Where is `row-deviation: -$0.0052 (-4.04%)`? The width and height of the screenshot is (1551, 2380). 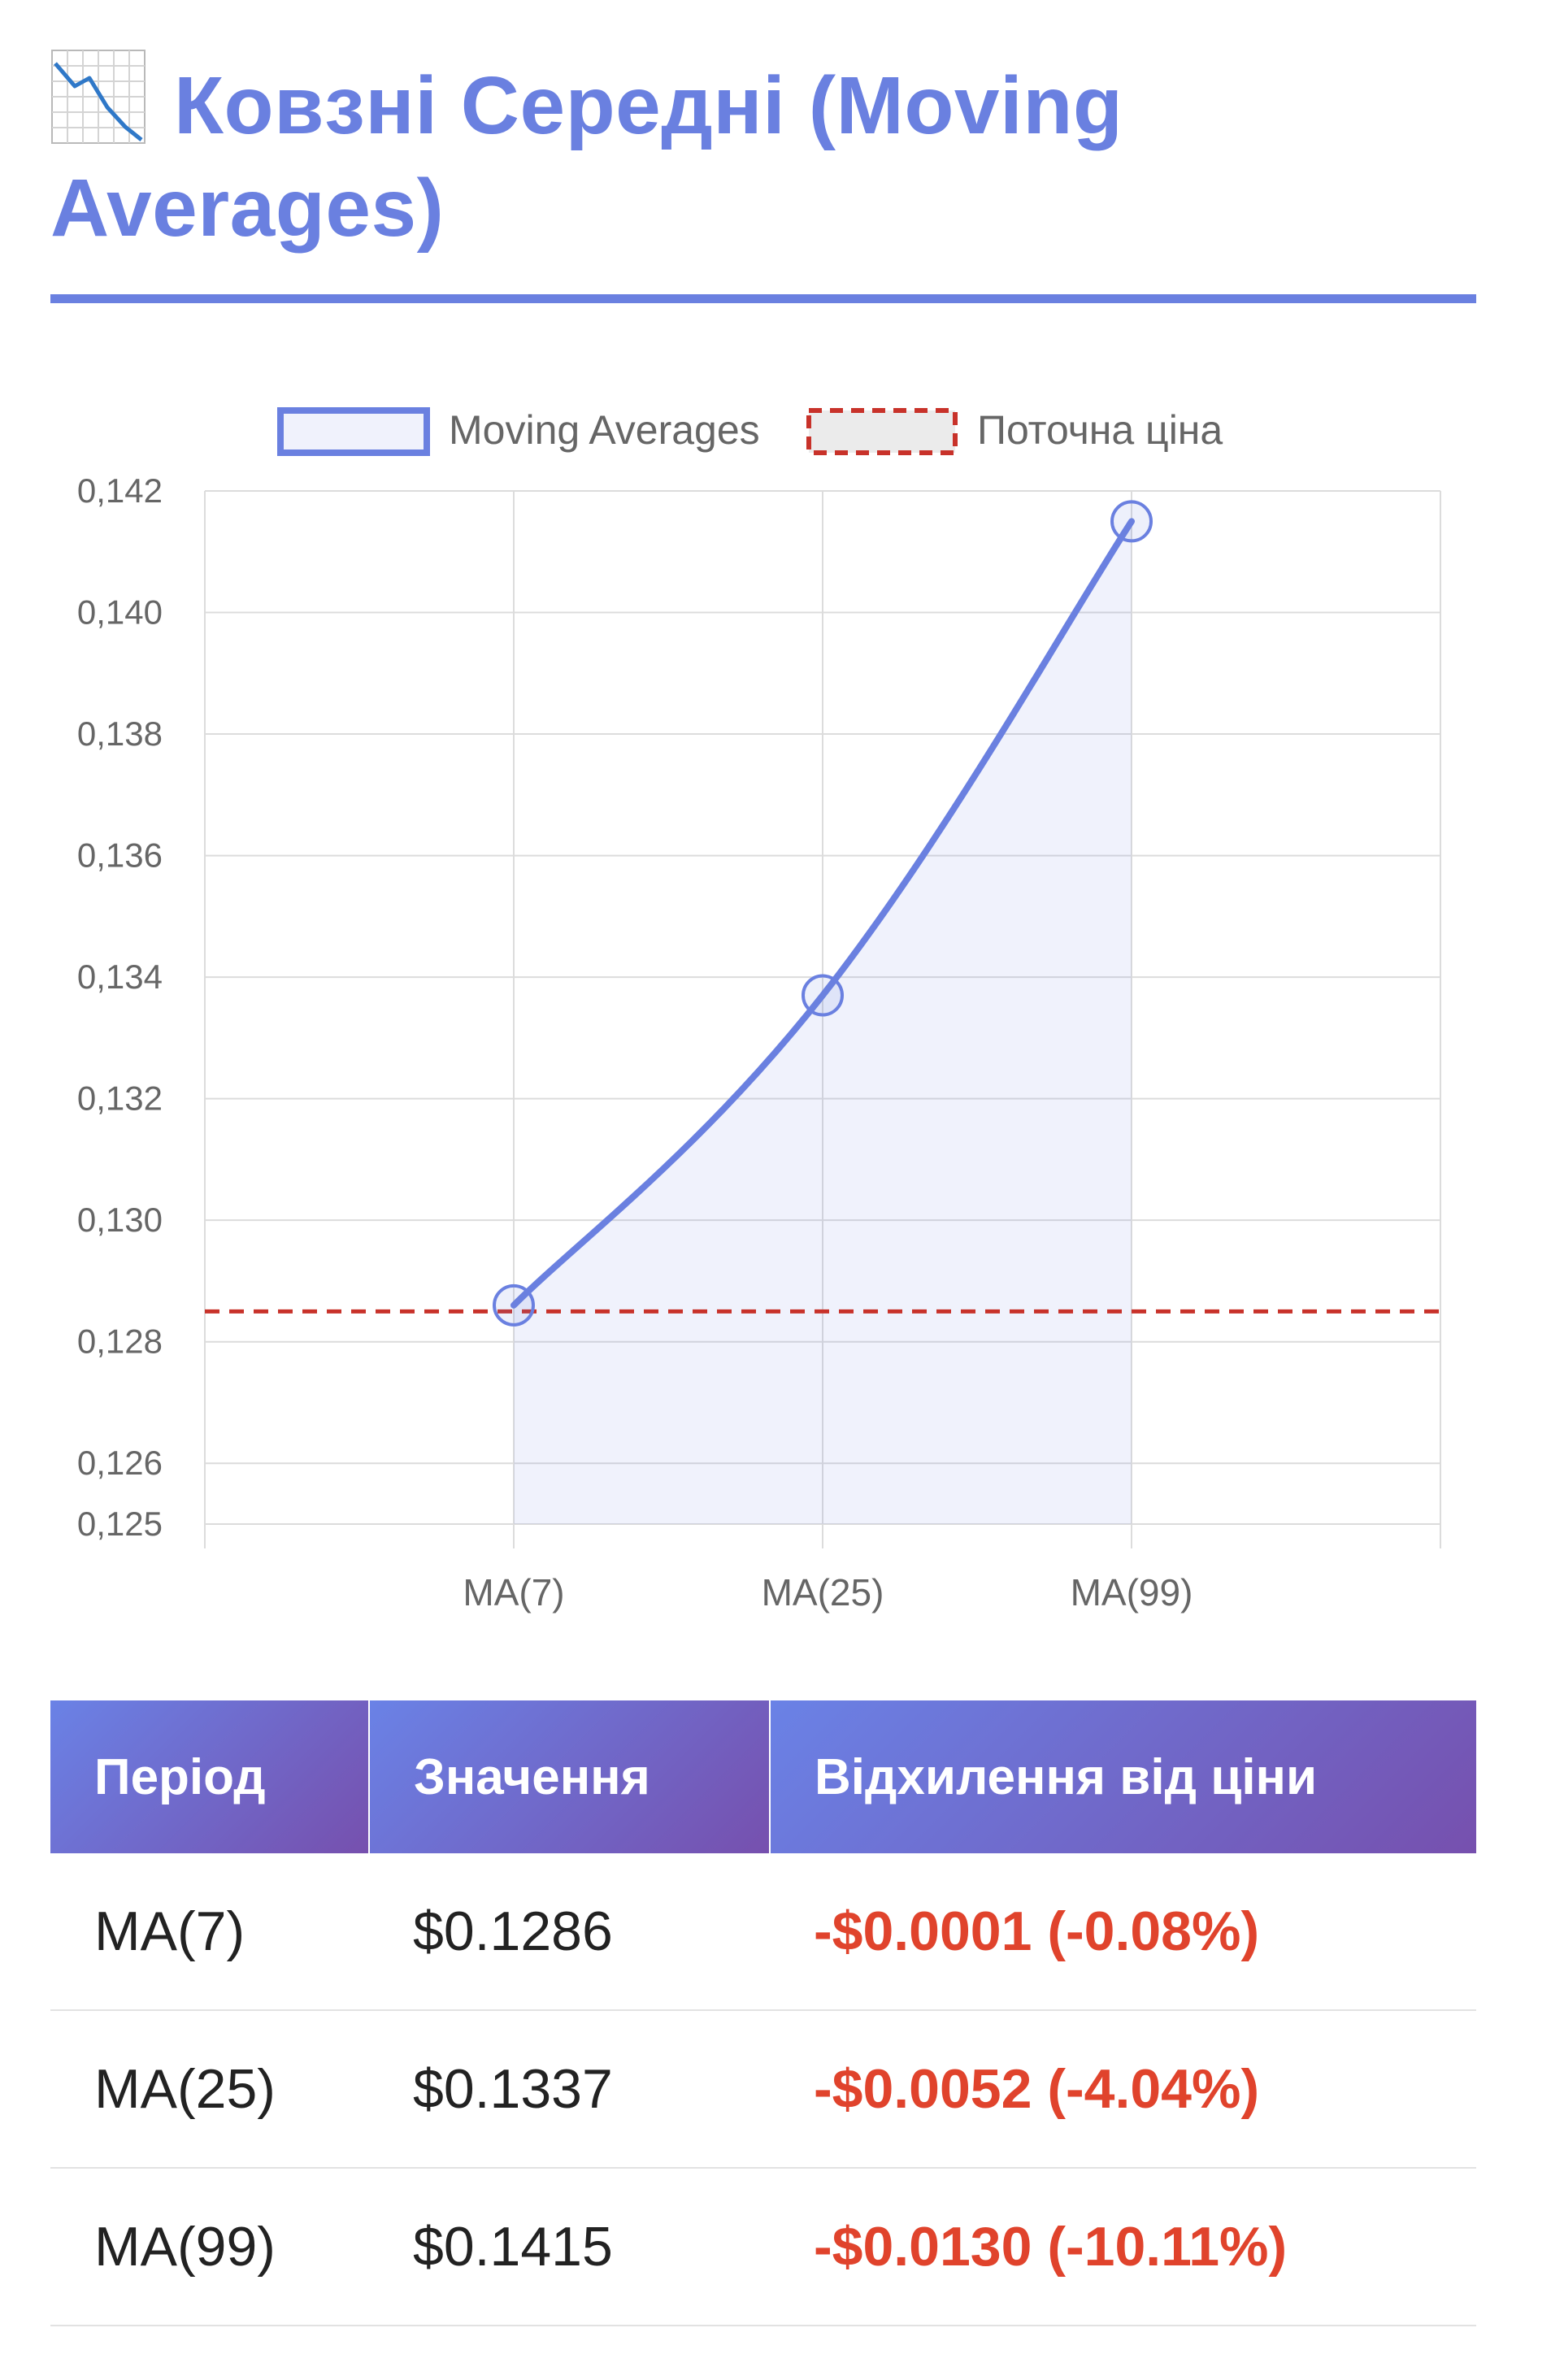 row-deviation: -$0.0052 (-4.04%) is located at coordinates (1123, 2089).